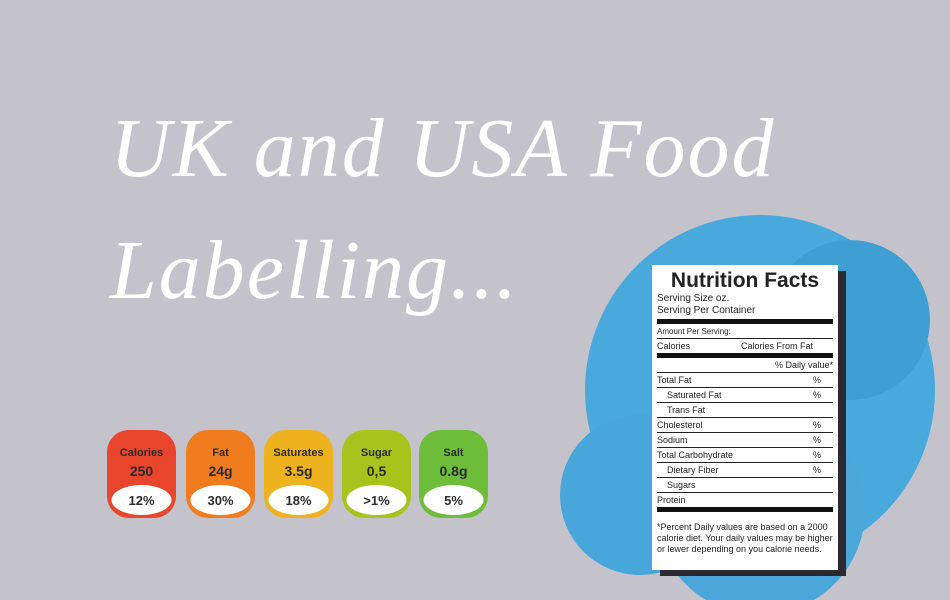 The width and height of the screenshot is (950, 600). Describe the element at coordinates (443, 148) in the screenshot. I see `title-line: UK and USA Food` at that location.